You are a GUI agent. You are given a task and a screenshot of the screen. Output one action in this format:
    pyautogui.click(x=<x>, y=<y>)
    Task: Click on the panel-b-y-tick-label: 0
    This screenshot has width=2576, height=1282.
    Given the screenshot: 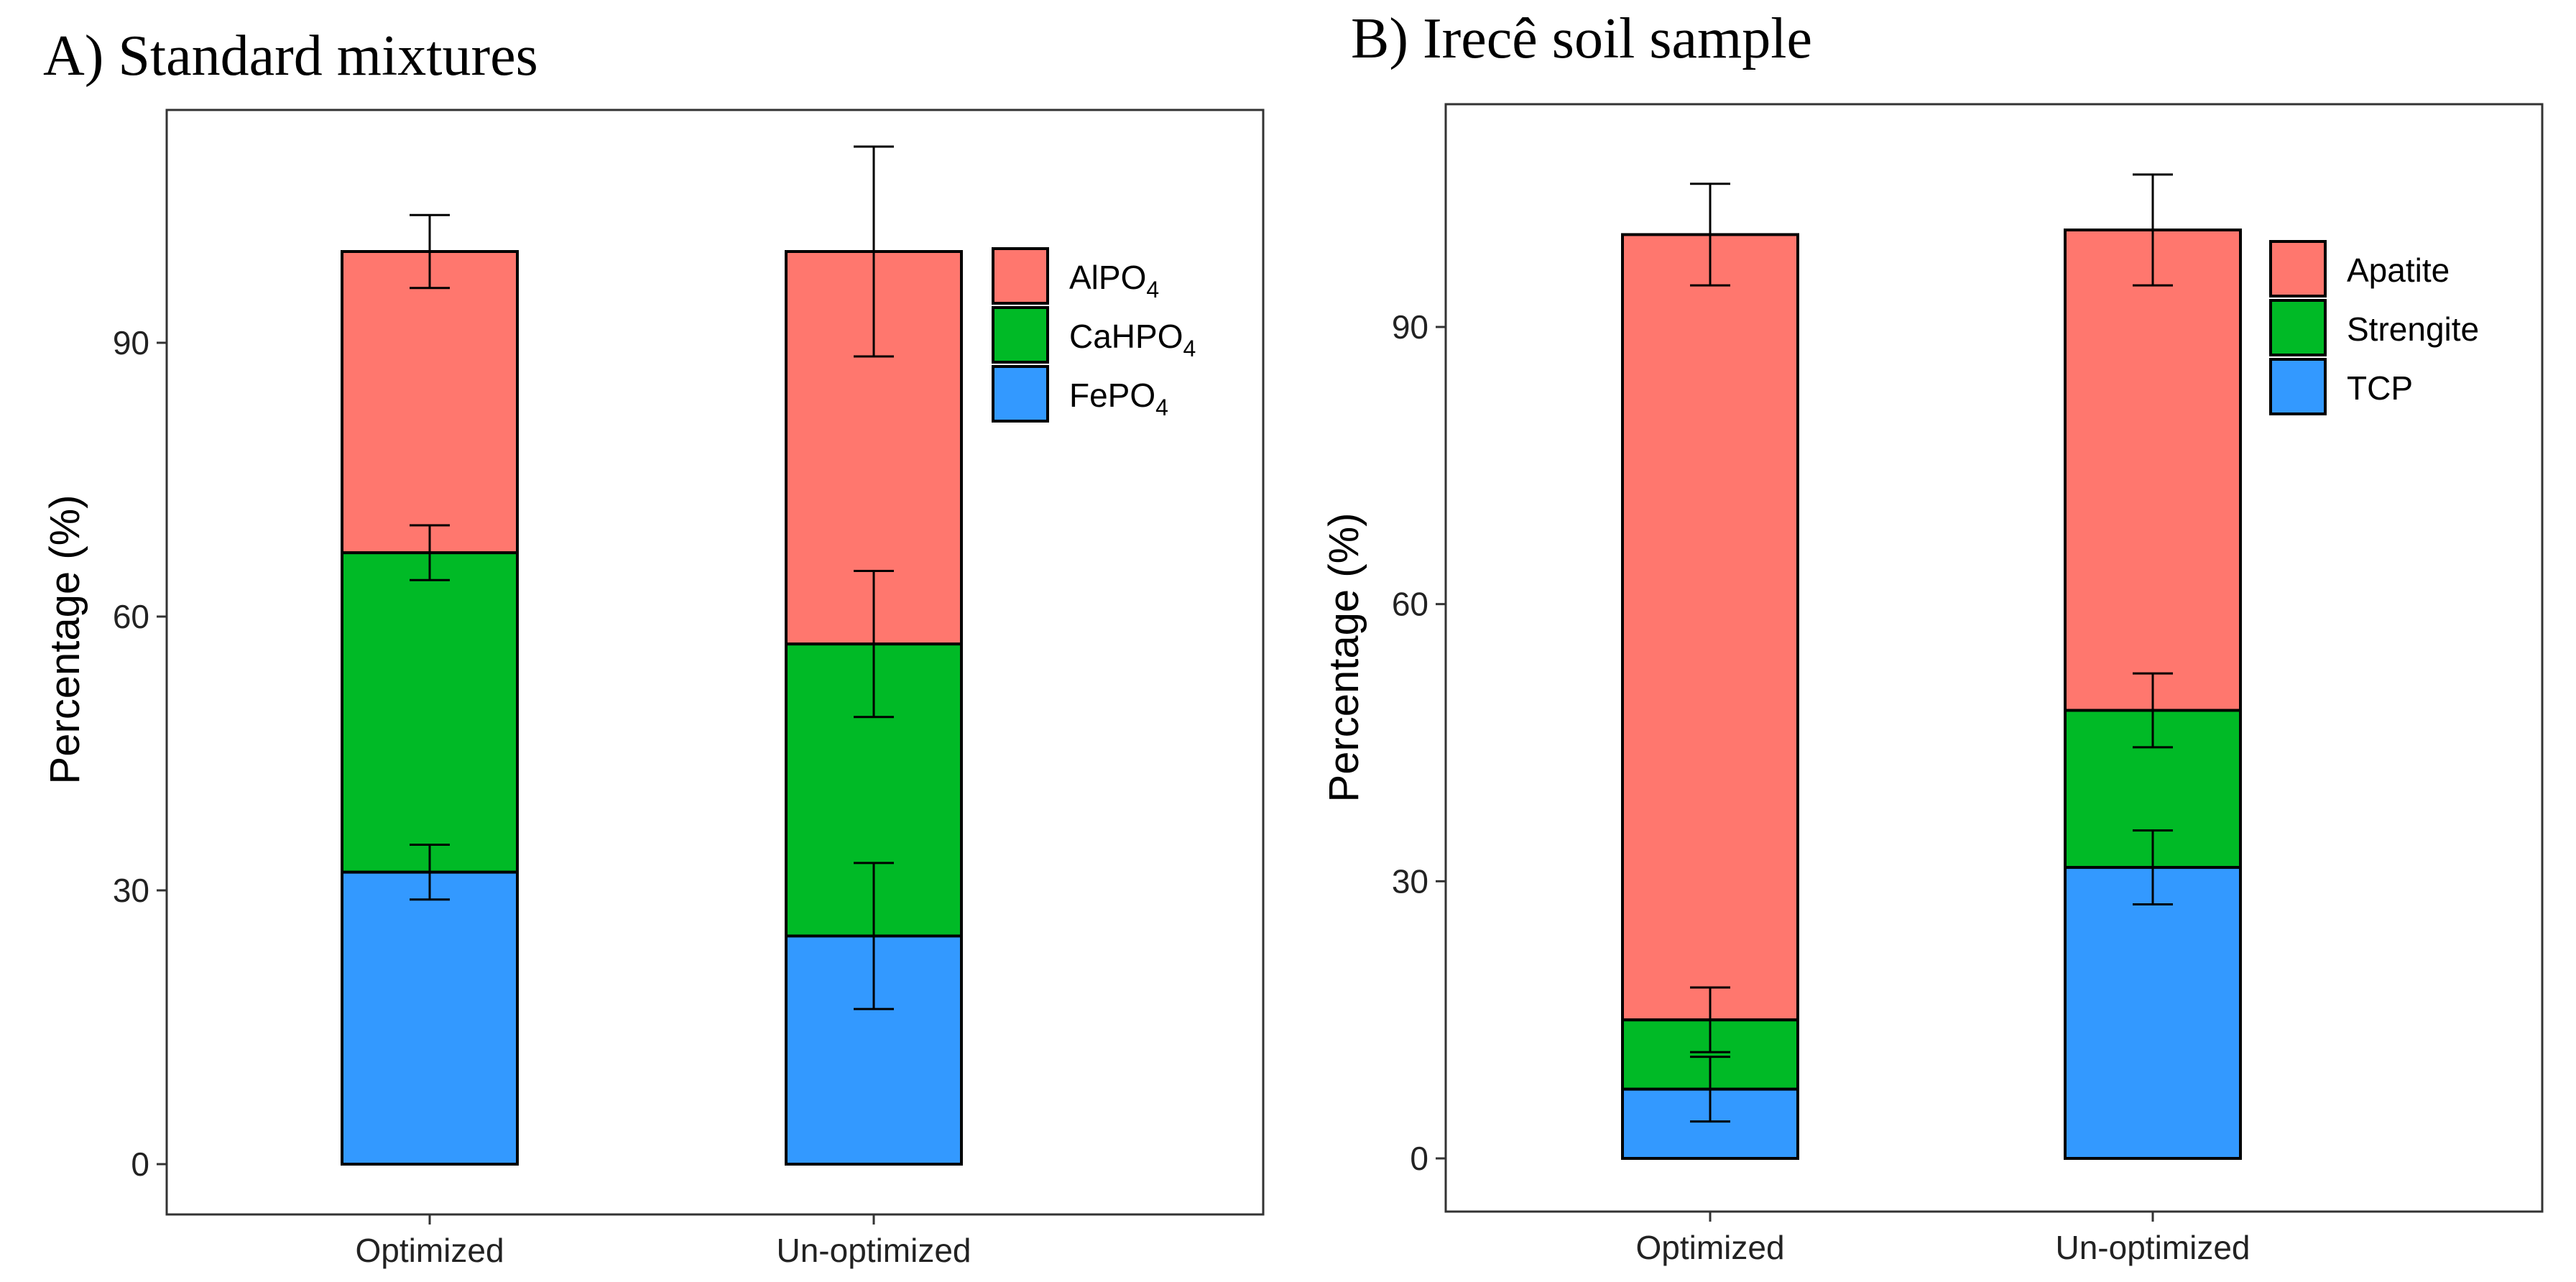 What is the action you would take?
    pyautogui.click(x=1419, y=1158)
    